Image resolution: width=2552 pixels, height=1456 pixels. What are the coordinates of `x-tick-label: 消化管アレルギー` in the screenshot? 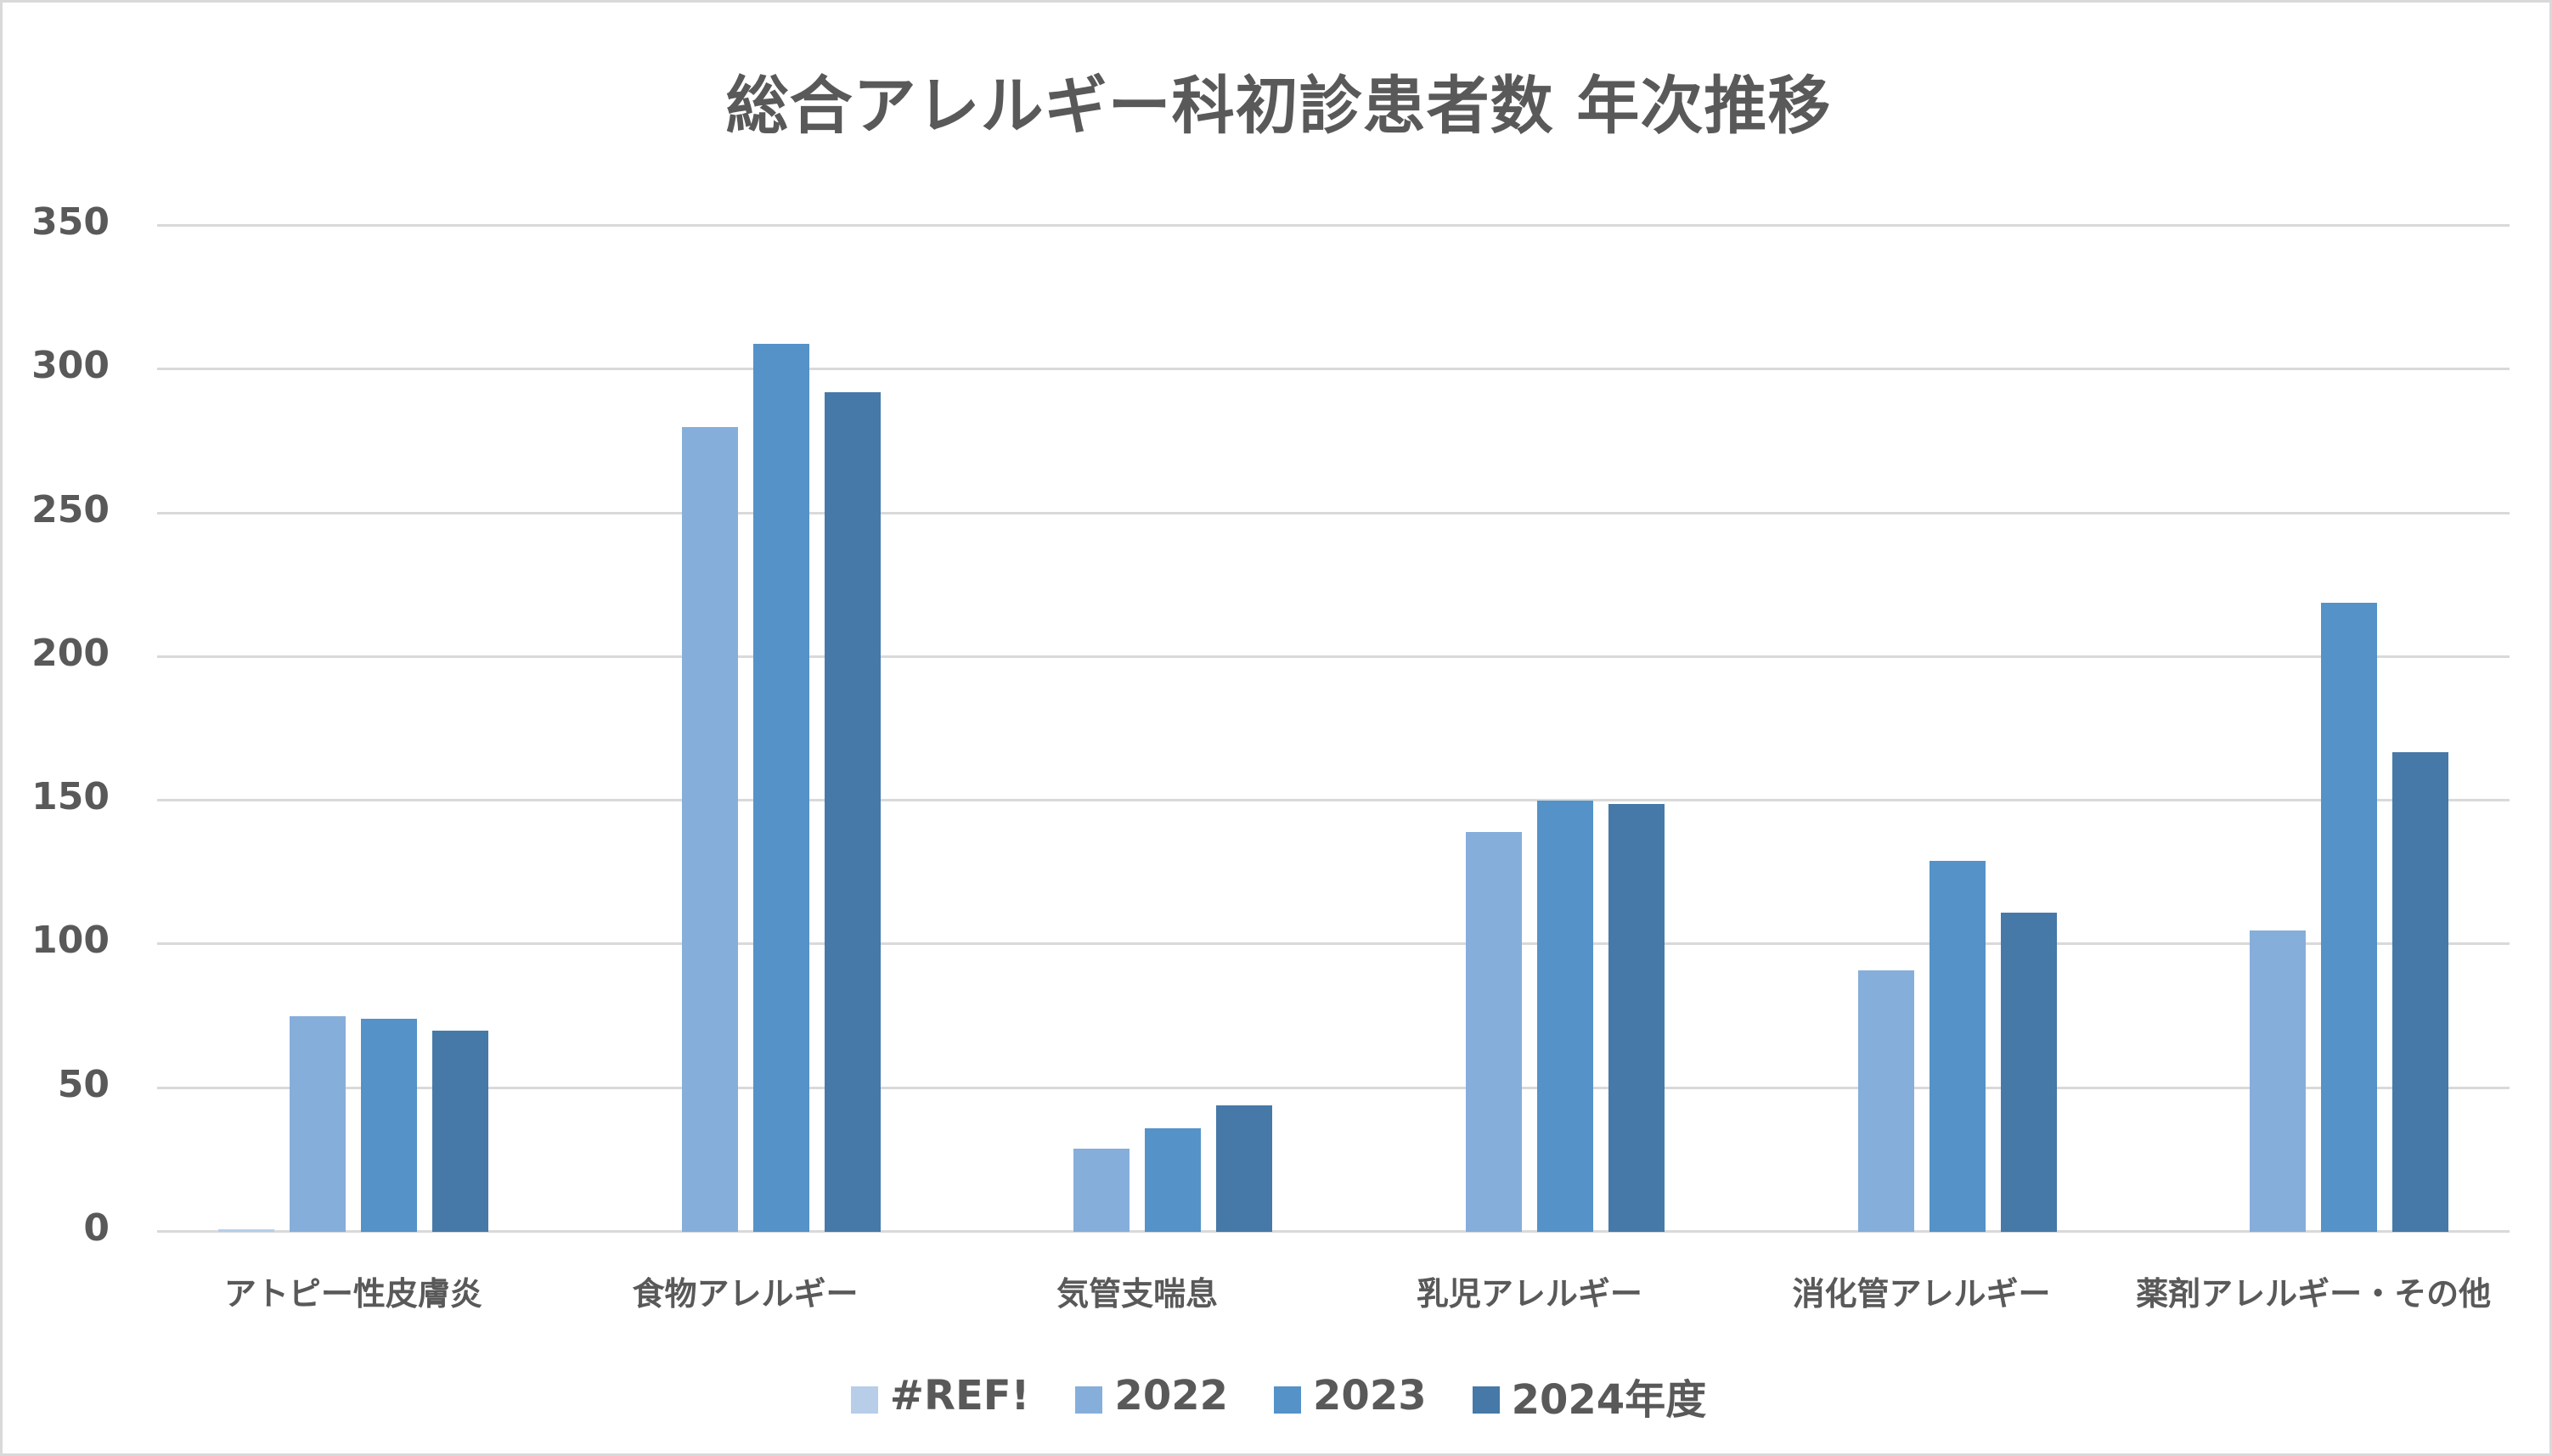 It's located at (1921, 1294).